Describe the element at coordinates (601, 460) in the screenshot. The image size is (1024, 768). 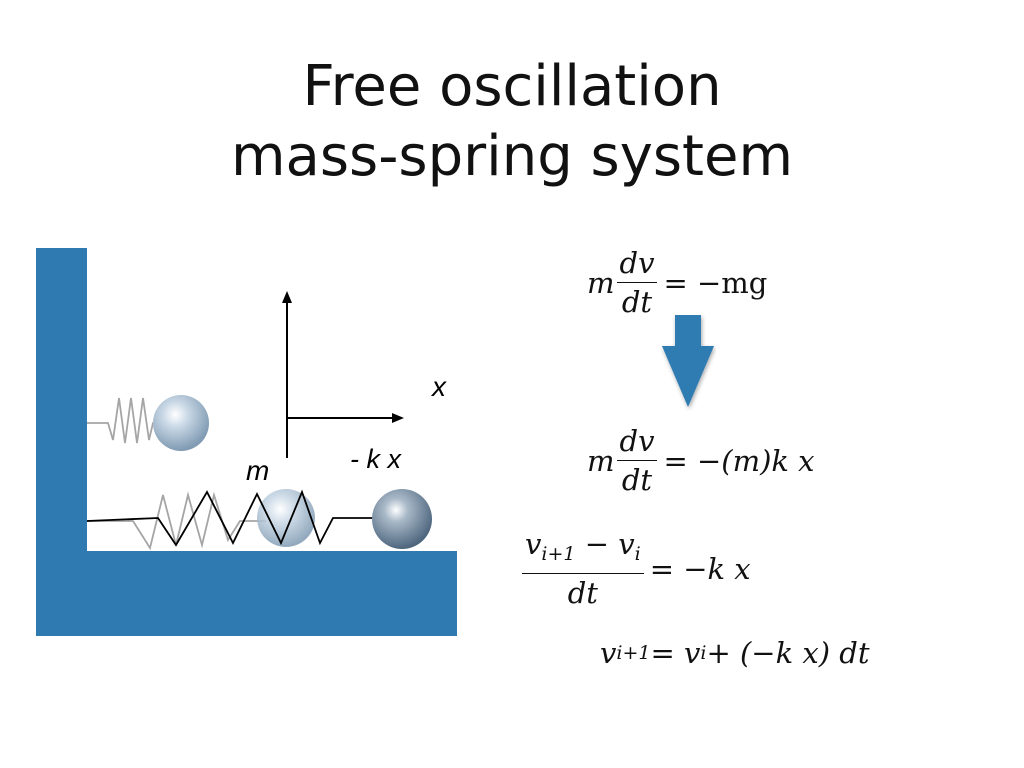
I see `eq2-m: m` at that location.